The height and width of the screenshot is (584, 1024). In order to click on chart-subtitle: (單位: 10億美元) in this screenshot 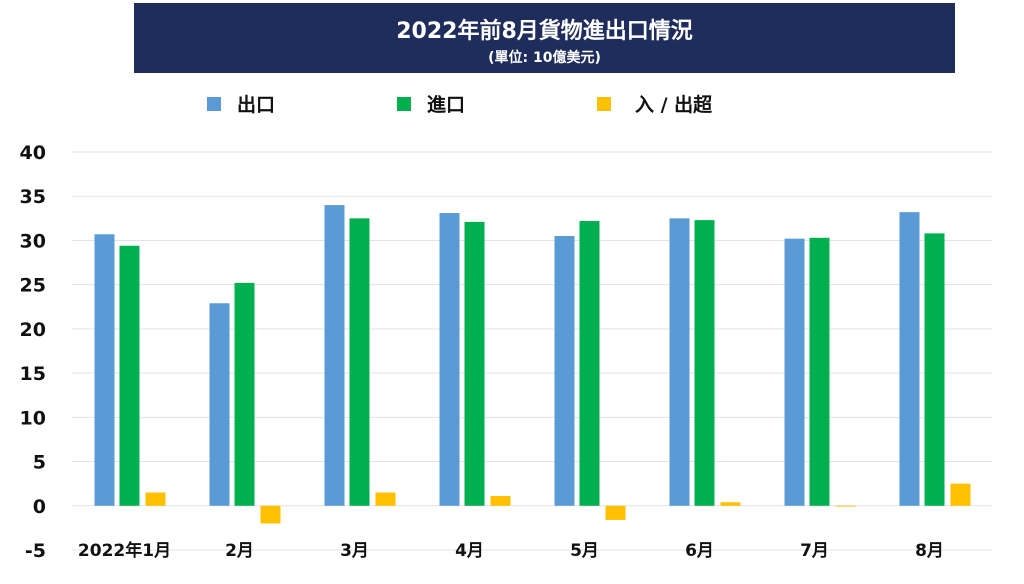, I will do `click(544, 58)`.